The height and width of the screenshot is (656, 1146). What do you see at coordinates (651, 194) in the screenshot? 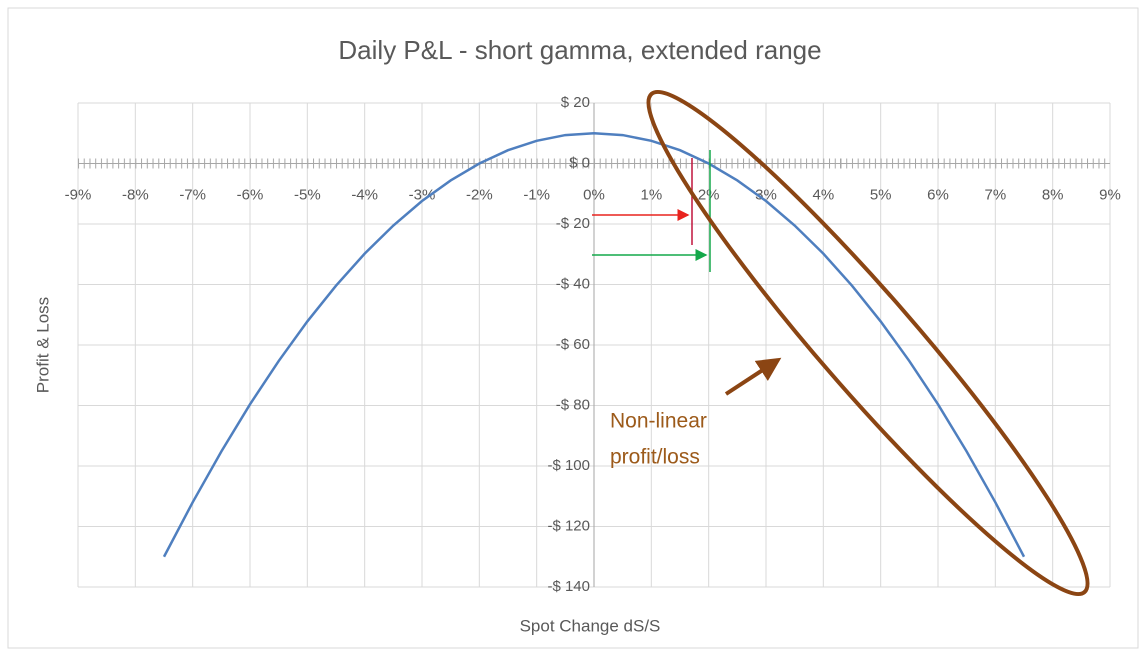
I see `x-tick-label: 1%` at bounding box center [651, 194].